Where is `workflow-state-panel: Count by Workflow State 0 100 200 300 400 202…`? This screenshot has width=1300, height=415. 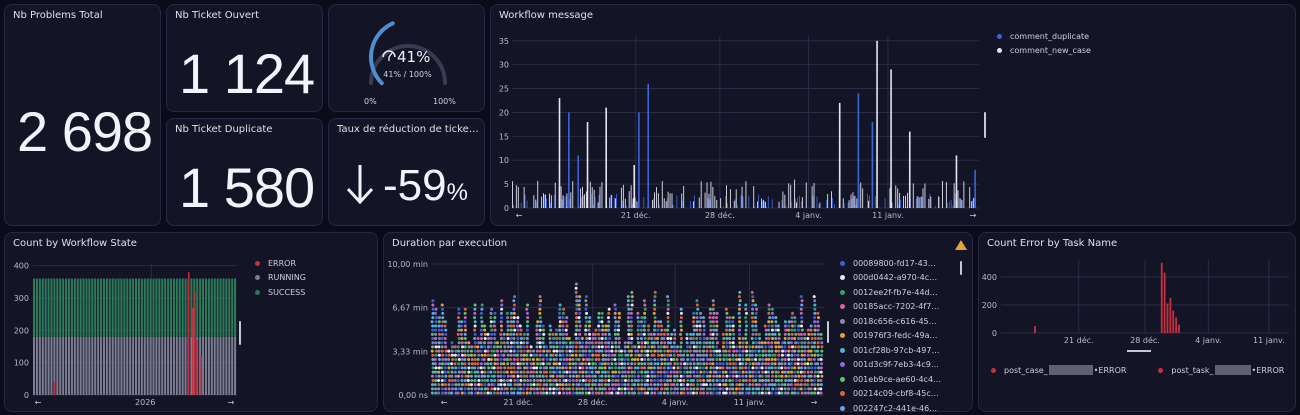 workflow-state-panel: Count by Workflow State 0 100 200 300 400 202… is located at coordinates (191, 322).